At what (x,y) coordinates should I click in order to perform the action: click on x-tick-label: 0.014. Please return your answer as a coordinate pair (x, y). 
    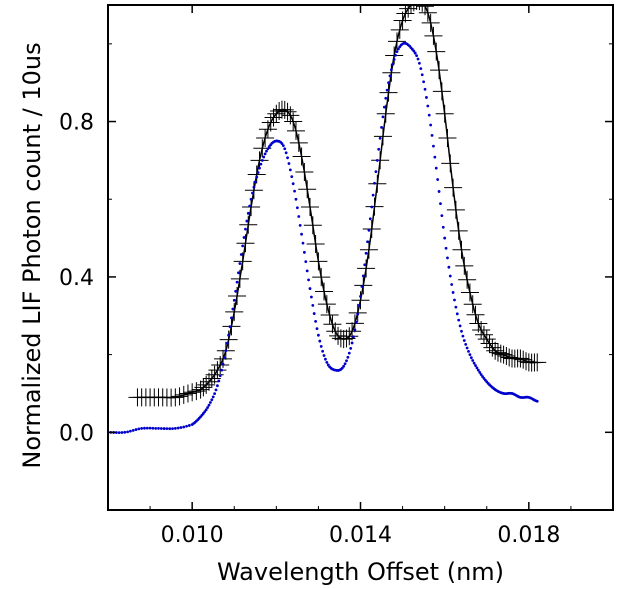
    Looking at the image, I should click on (360, 535).